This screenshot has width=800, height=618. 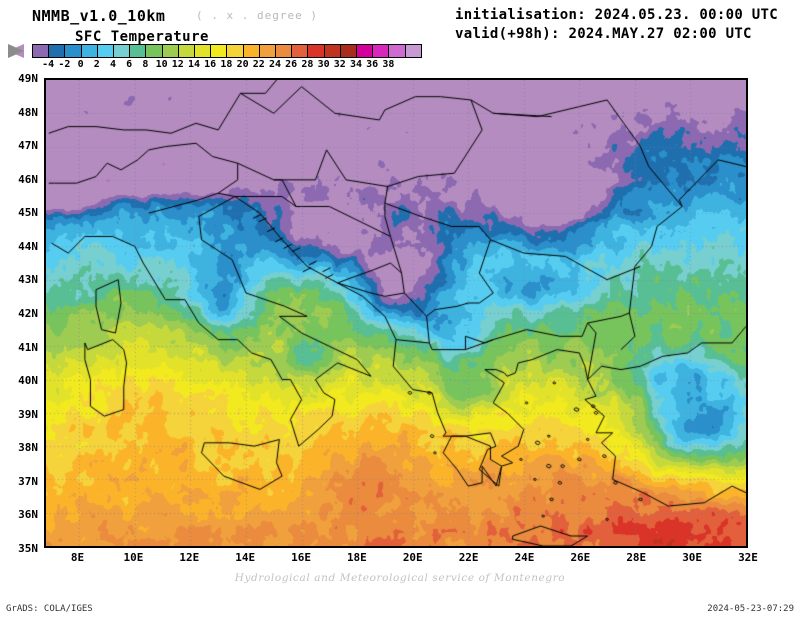 What do you see at coordinates (113, 64) in the screenshot?
I see `colorbar-tick: 4` at bounding box center [113, 64].